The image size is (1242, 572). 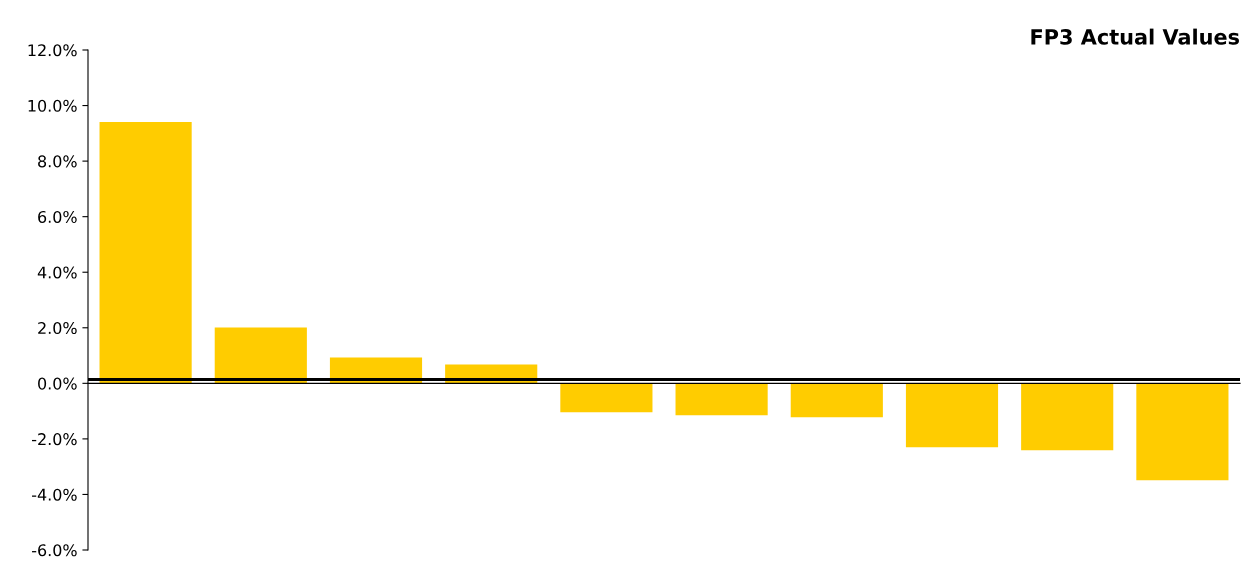 What do you see at coordinates (1135, 36) in the screenshot?
I see `chart-title: FP3 Actual Values` at bounding box center [1135, 36].